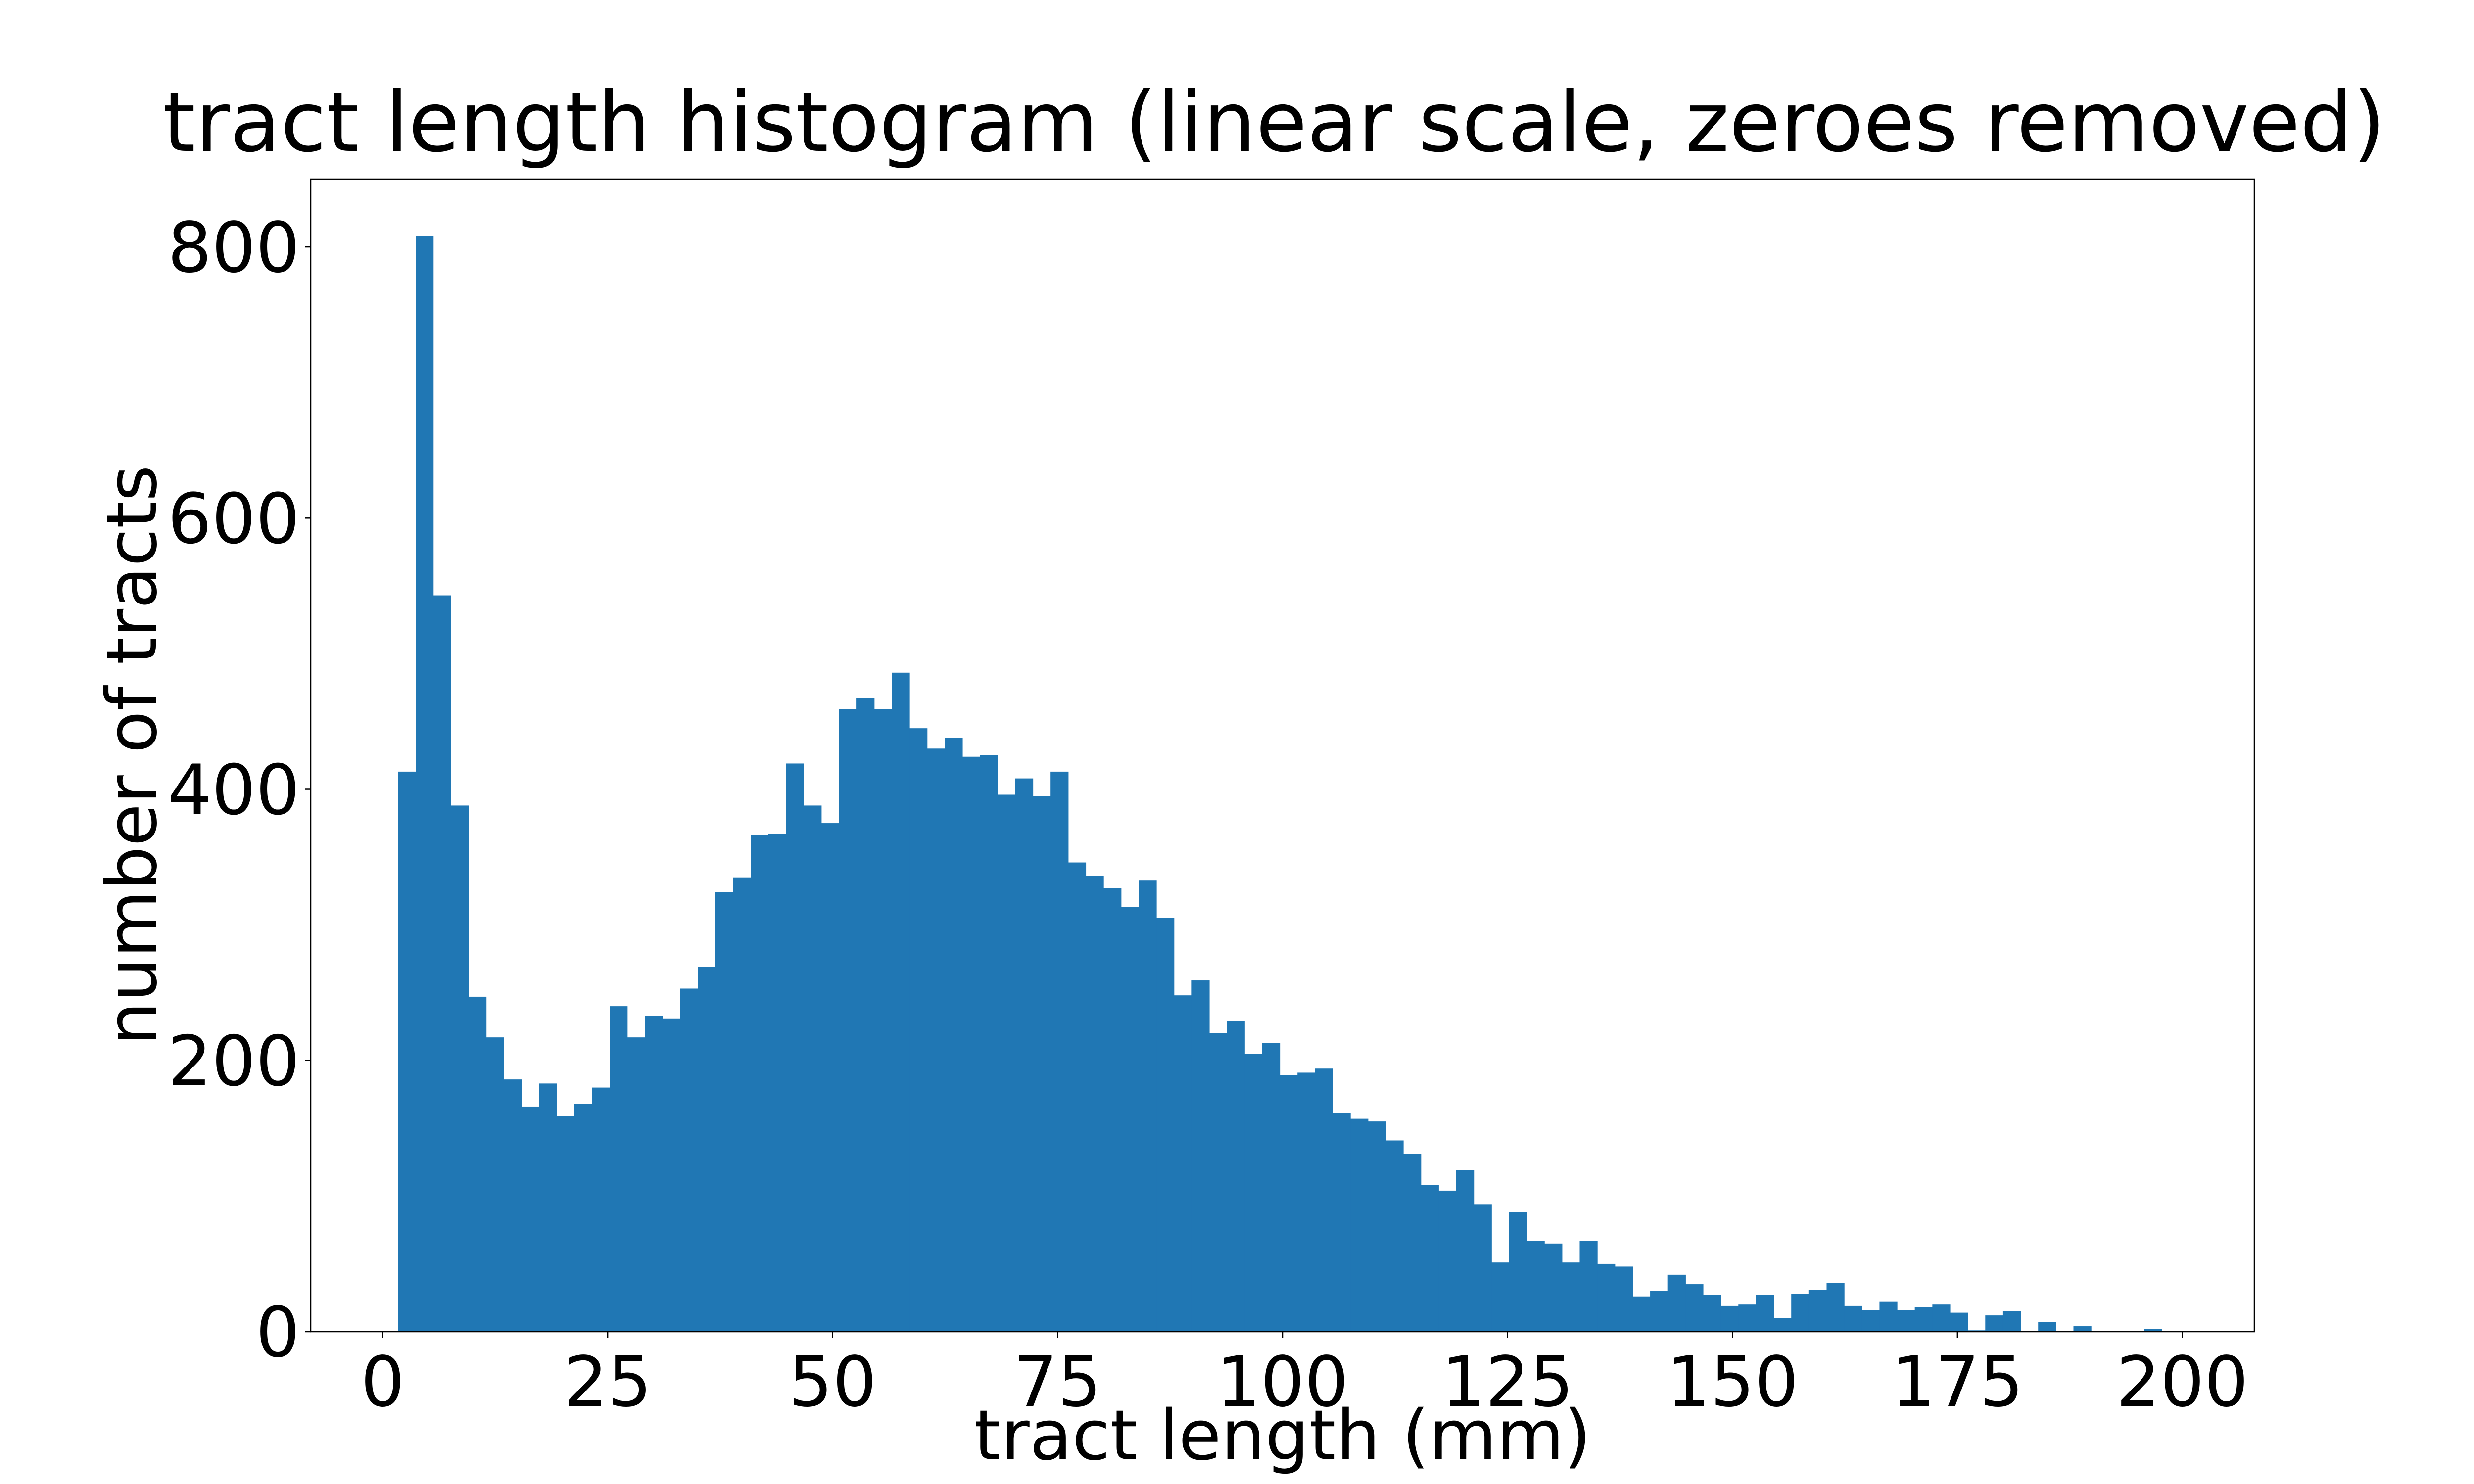 The image size is (2474, 1484). Describe the element at coordinates (234, 1061) in the screenshot. I see `y-tick-label: 200` at that location.